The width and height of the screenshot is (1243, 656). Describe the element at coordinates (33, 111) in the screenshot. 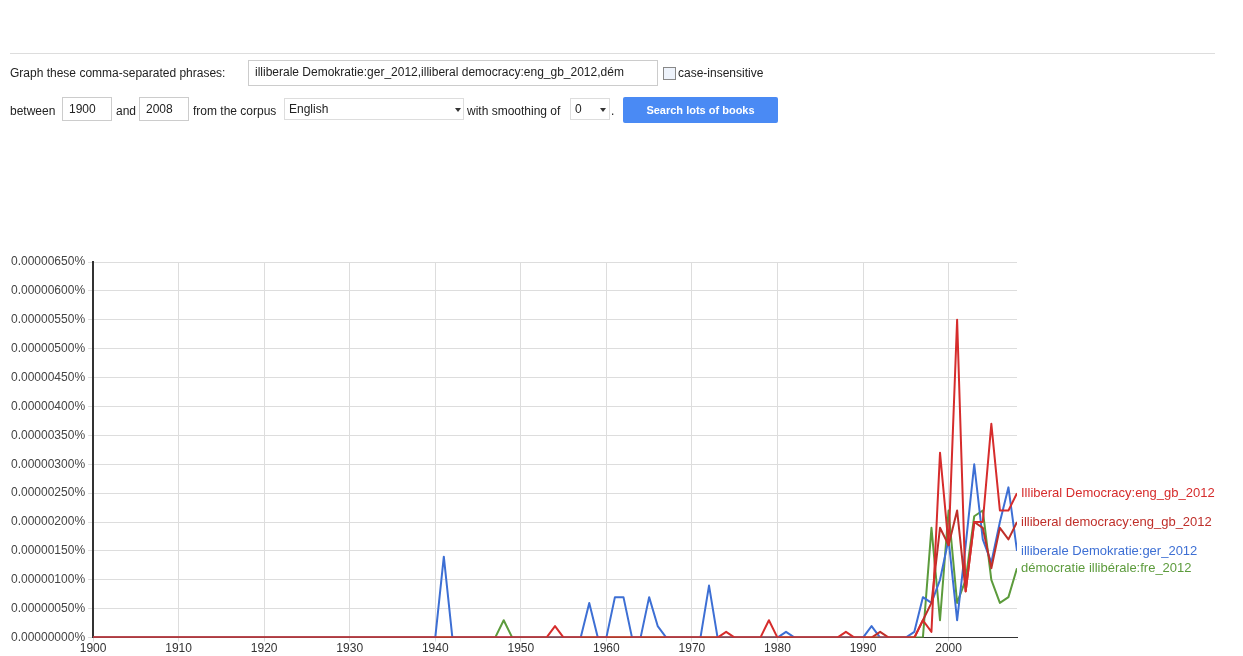

I see `text: between` at that location.